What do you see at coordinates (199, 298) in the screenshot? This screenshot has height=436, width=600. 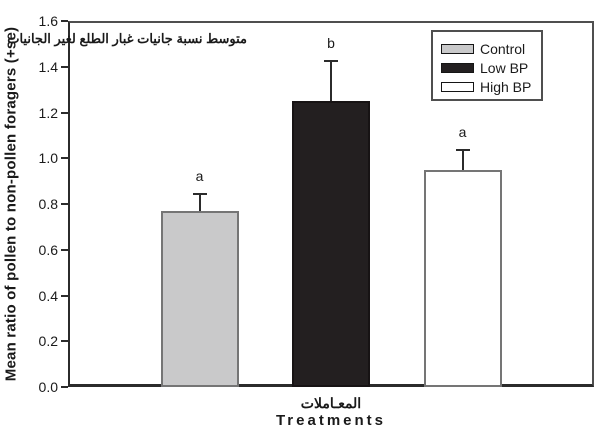 I see `bar-control` at bounding box center [199, 298].